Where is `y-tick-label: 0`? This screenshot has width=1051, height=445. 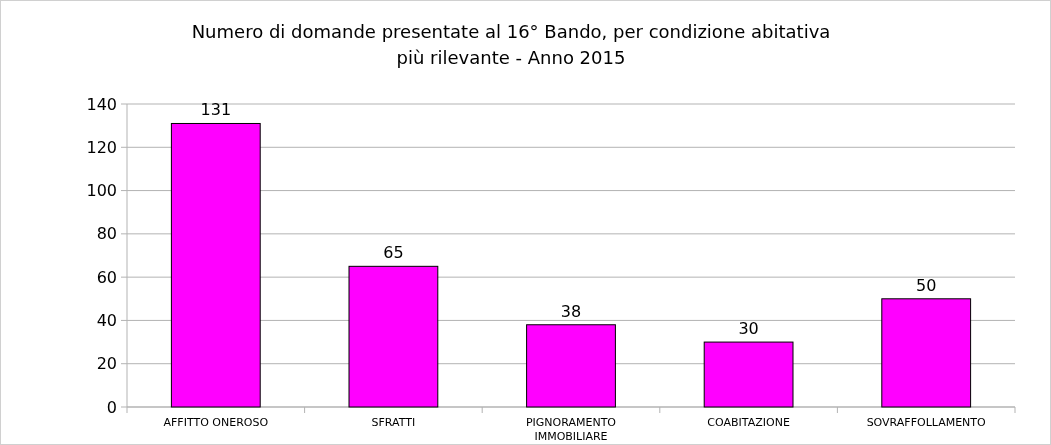
y-tick-label: 0 is located at coordinates (111, 407).